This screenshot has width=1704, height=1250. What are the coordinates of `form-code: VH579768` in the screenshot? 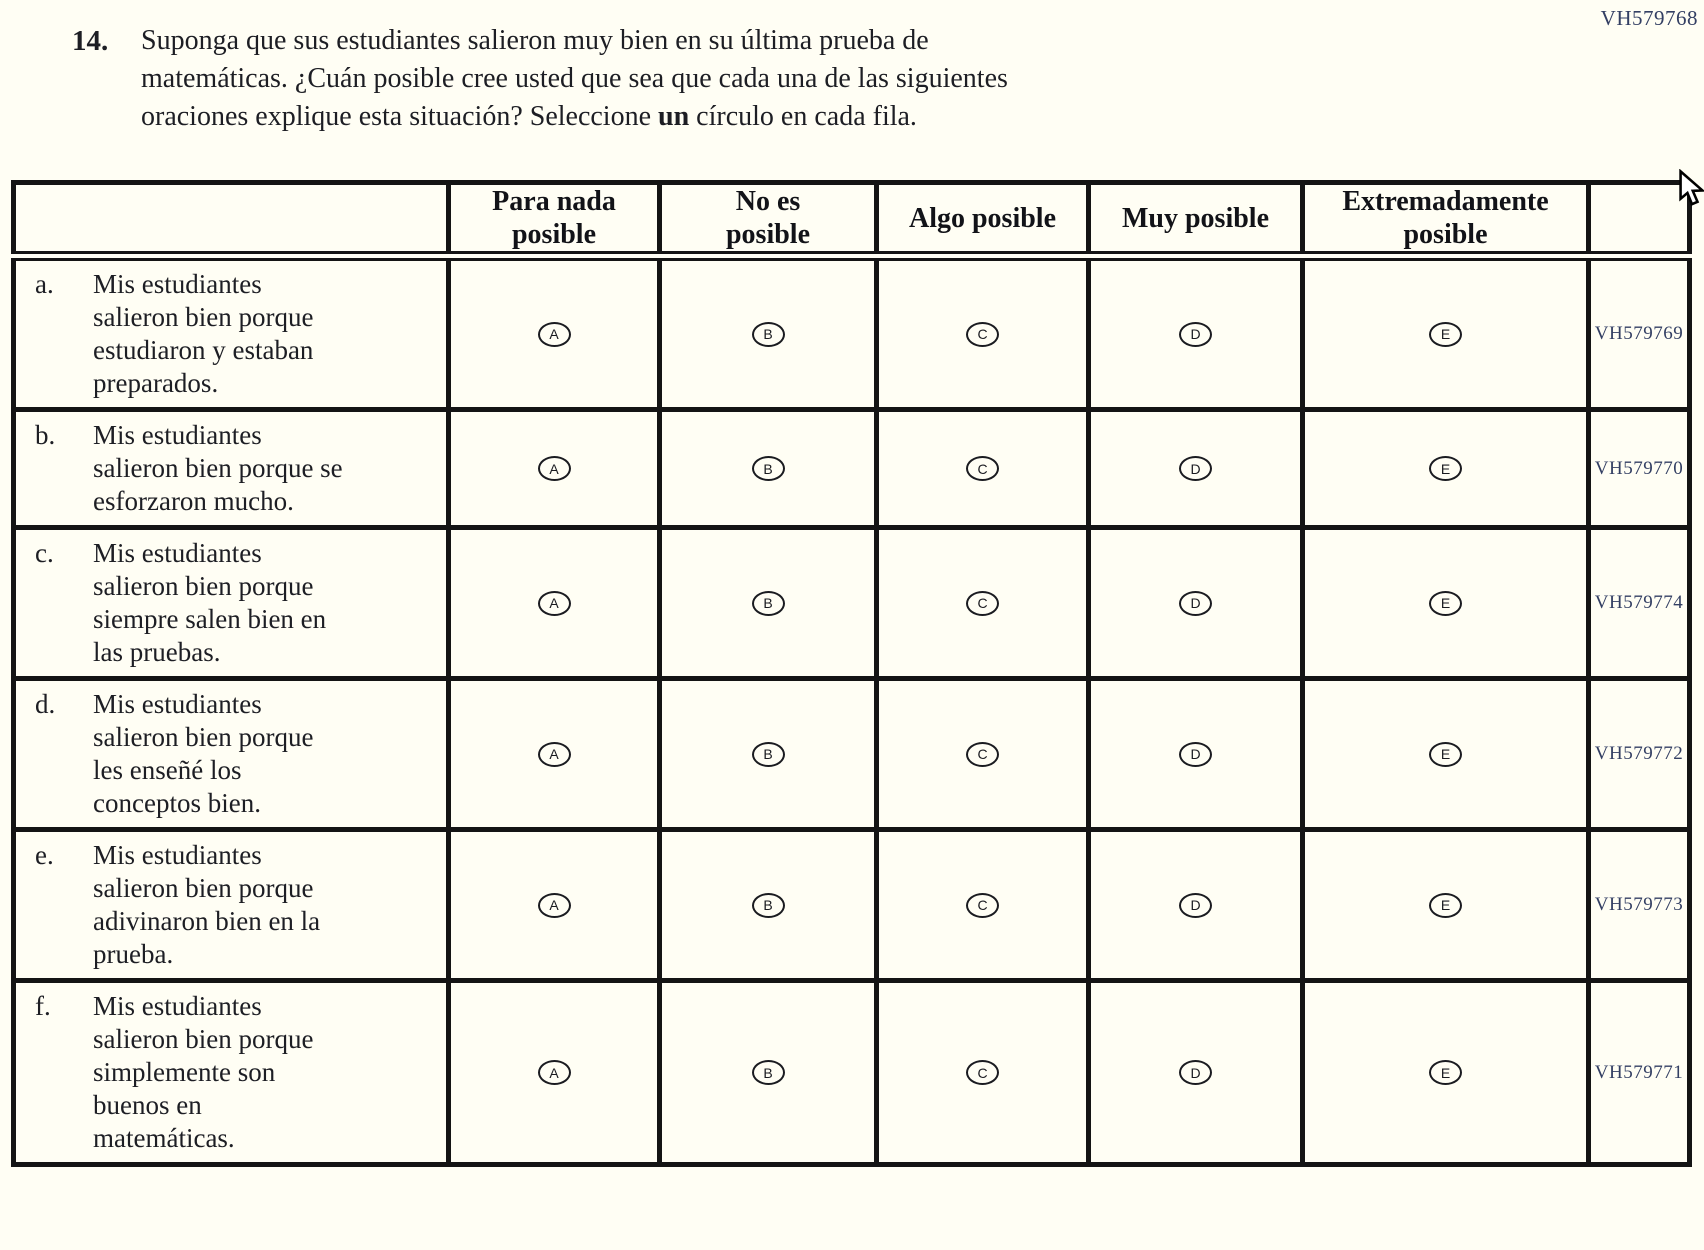 It's located at (1649, 18).